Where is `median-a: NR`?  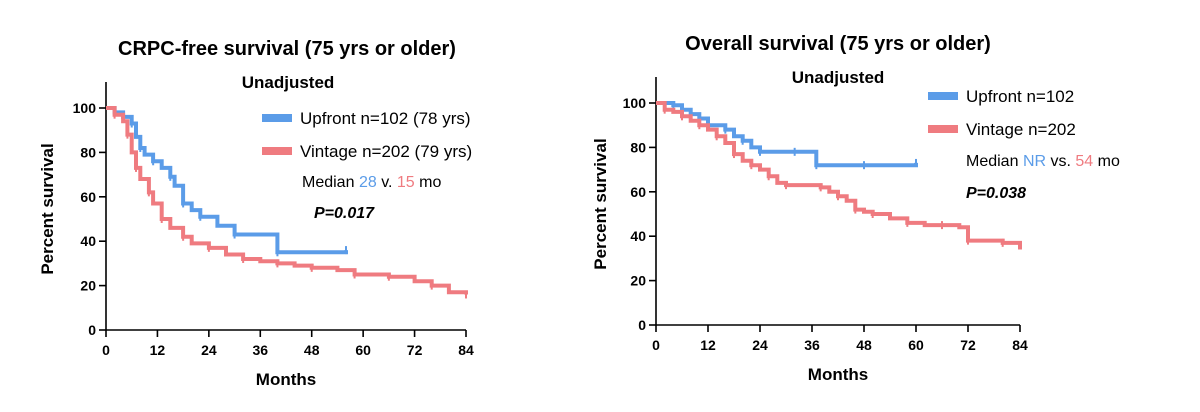
median-a: NR is located at coordinates (1034, 161).